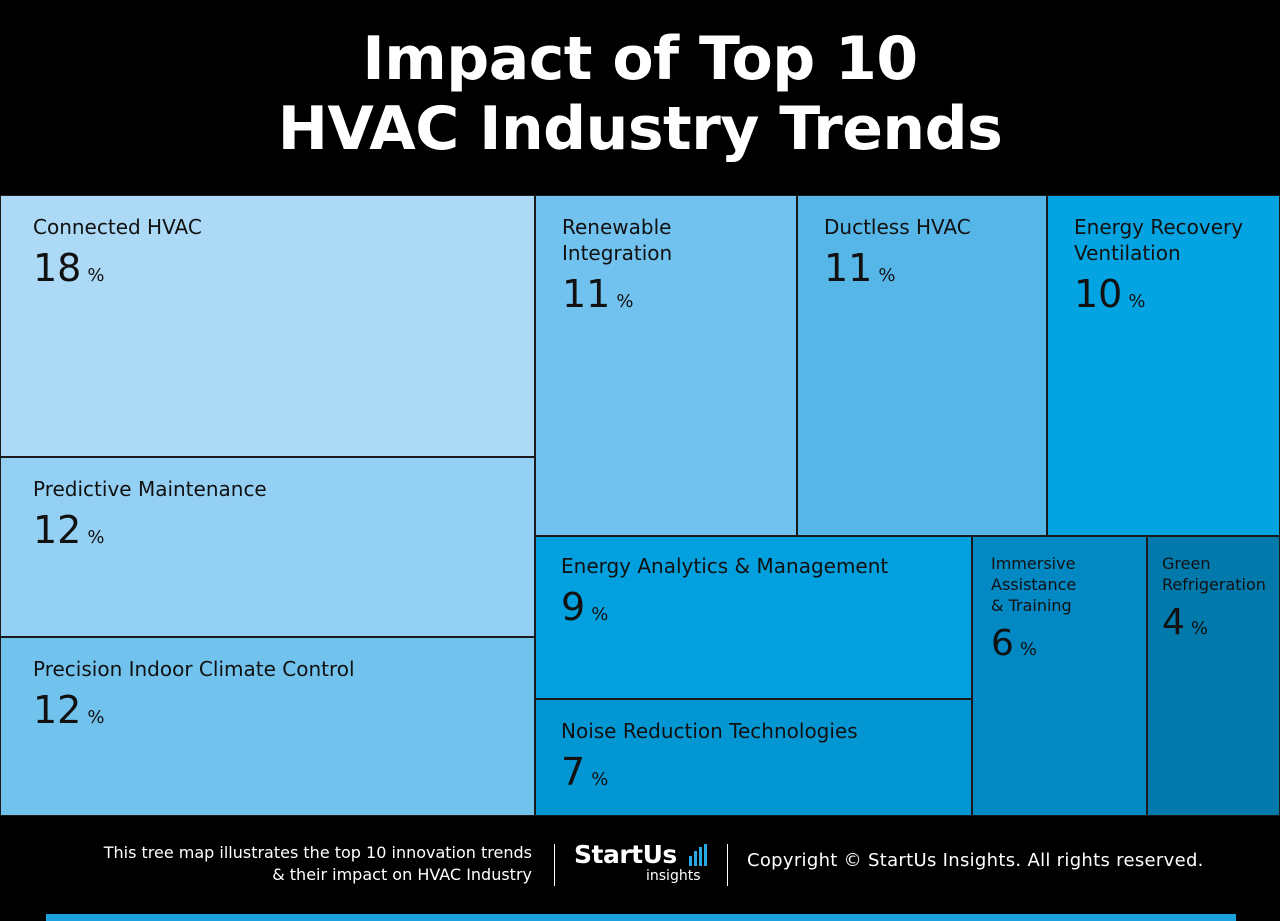 This screenshot has height=921, width=1280. What do you see at coordinates (897, 227) in the screenshot?
I see `tile-label: Ductless HVAC` at bounding box center [897, 227].